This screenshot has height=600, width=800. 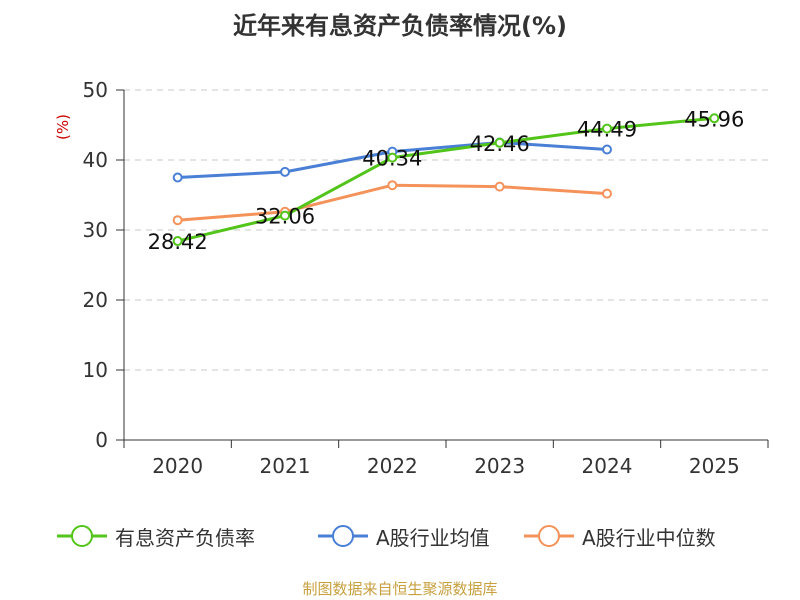 What do you see at coordinates (392, 466) in the screenshot?
I see `x-tick-label: 2022` at bounding box center [392, 466].